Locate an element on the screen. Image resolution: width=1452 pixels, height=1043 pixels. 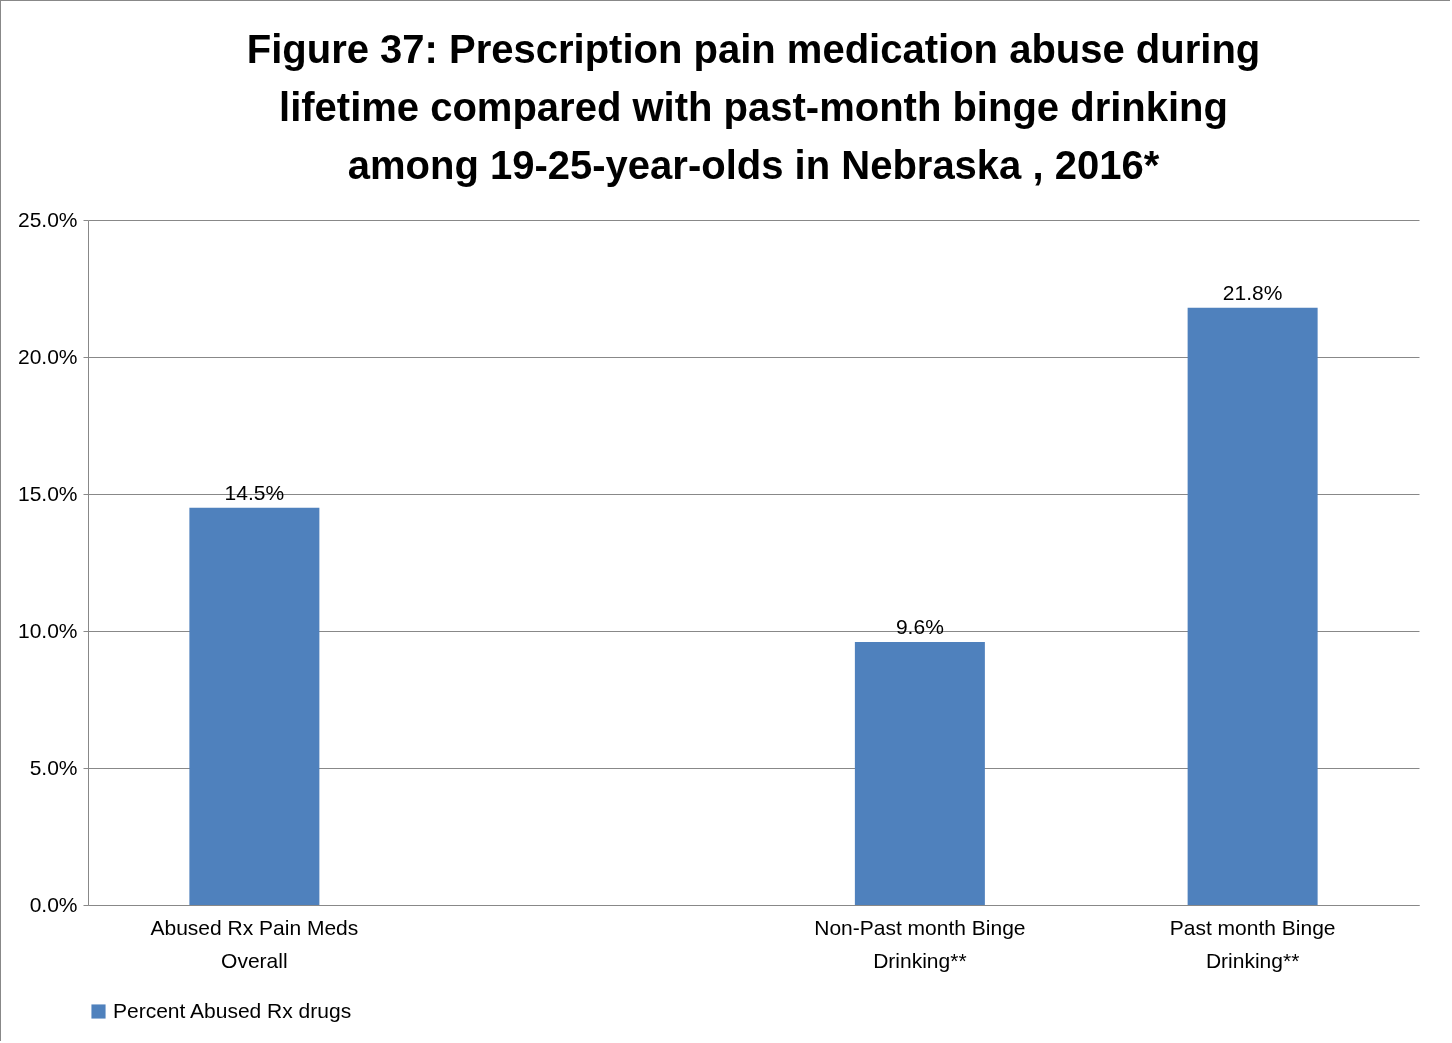
x-tick-label: Abused Rx Pain Meds Overall is located at coordinates (254, 943).